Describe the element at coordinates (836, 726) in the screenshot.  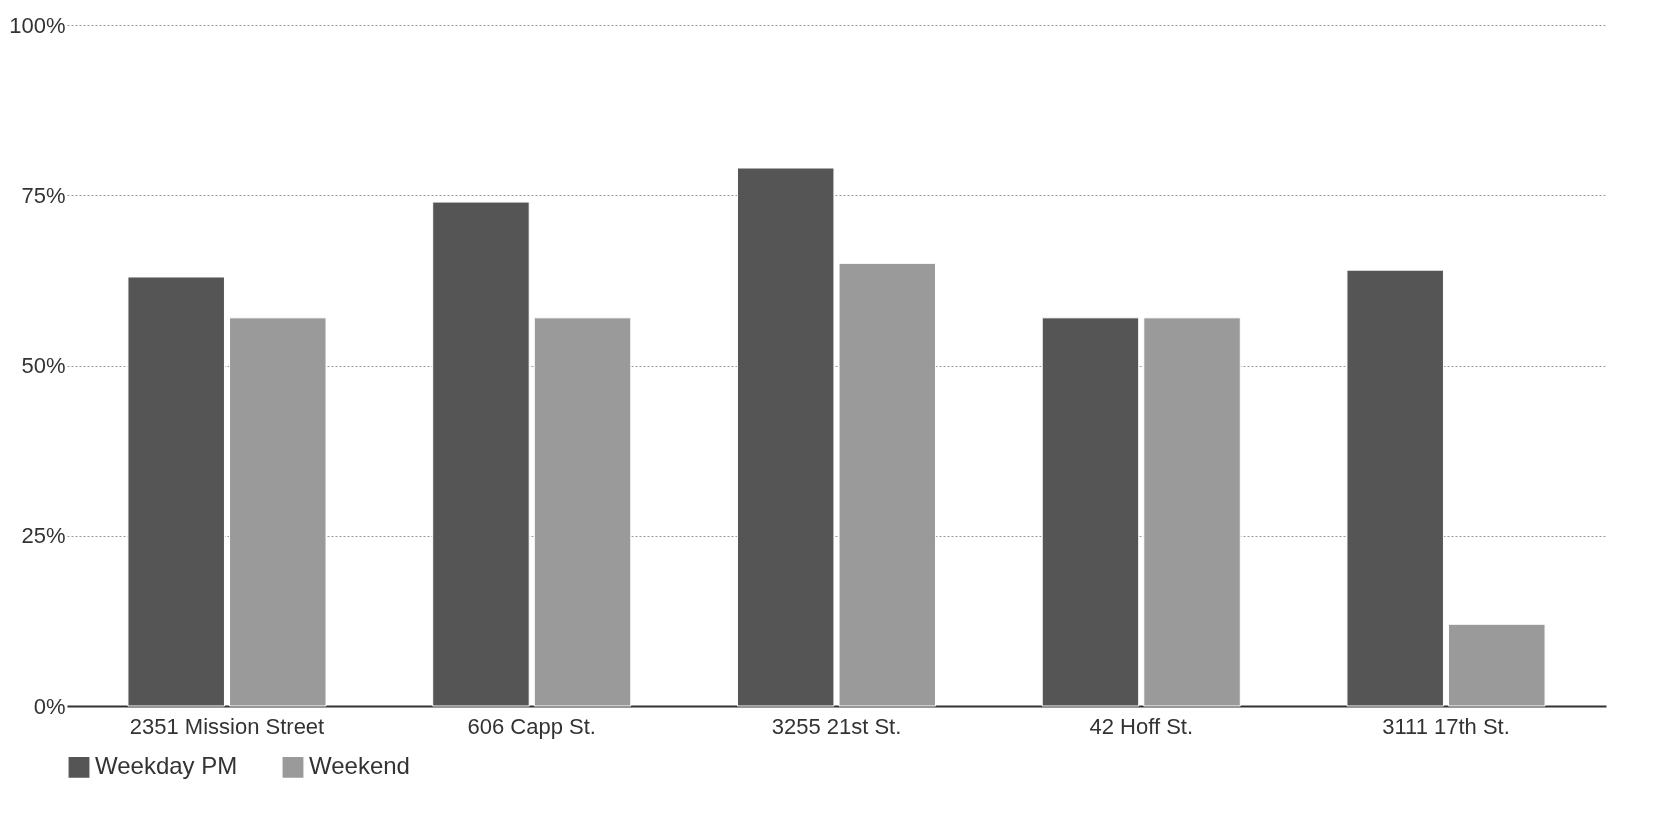
I see `x-tick-label: 3255 21st St.` at that location.